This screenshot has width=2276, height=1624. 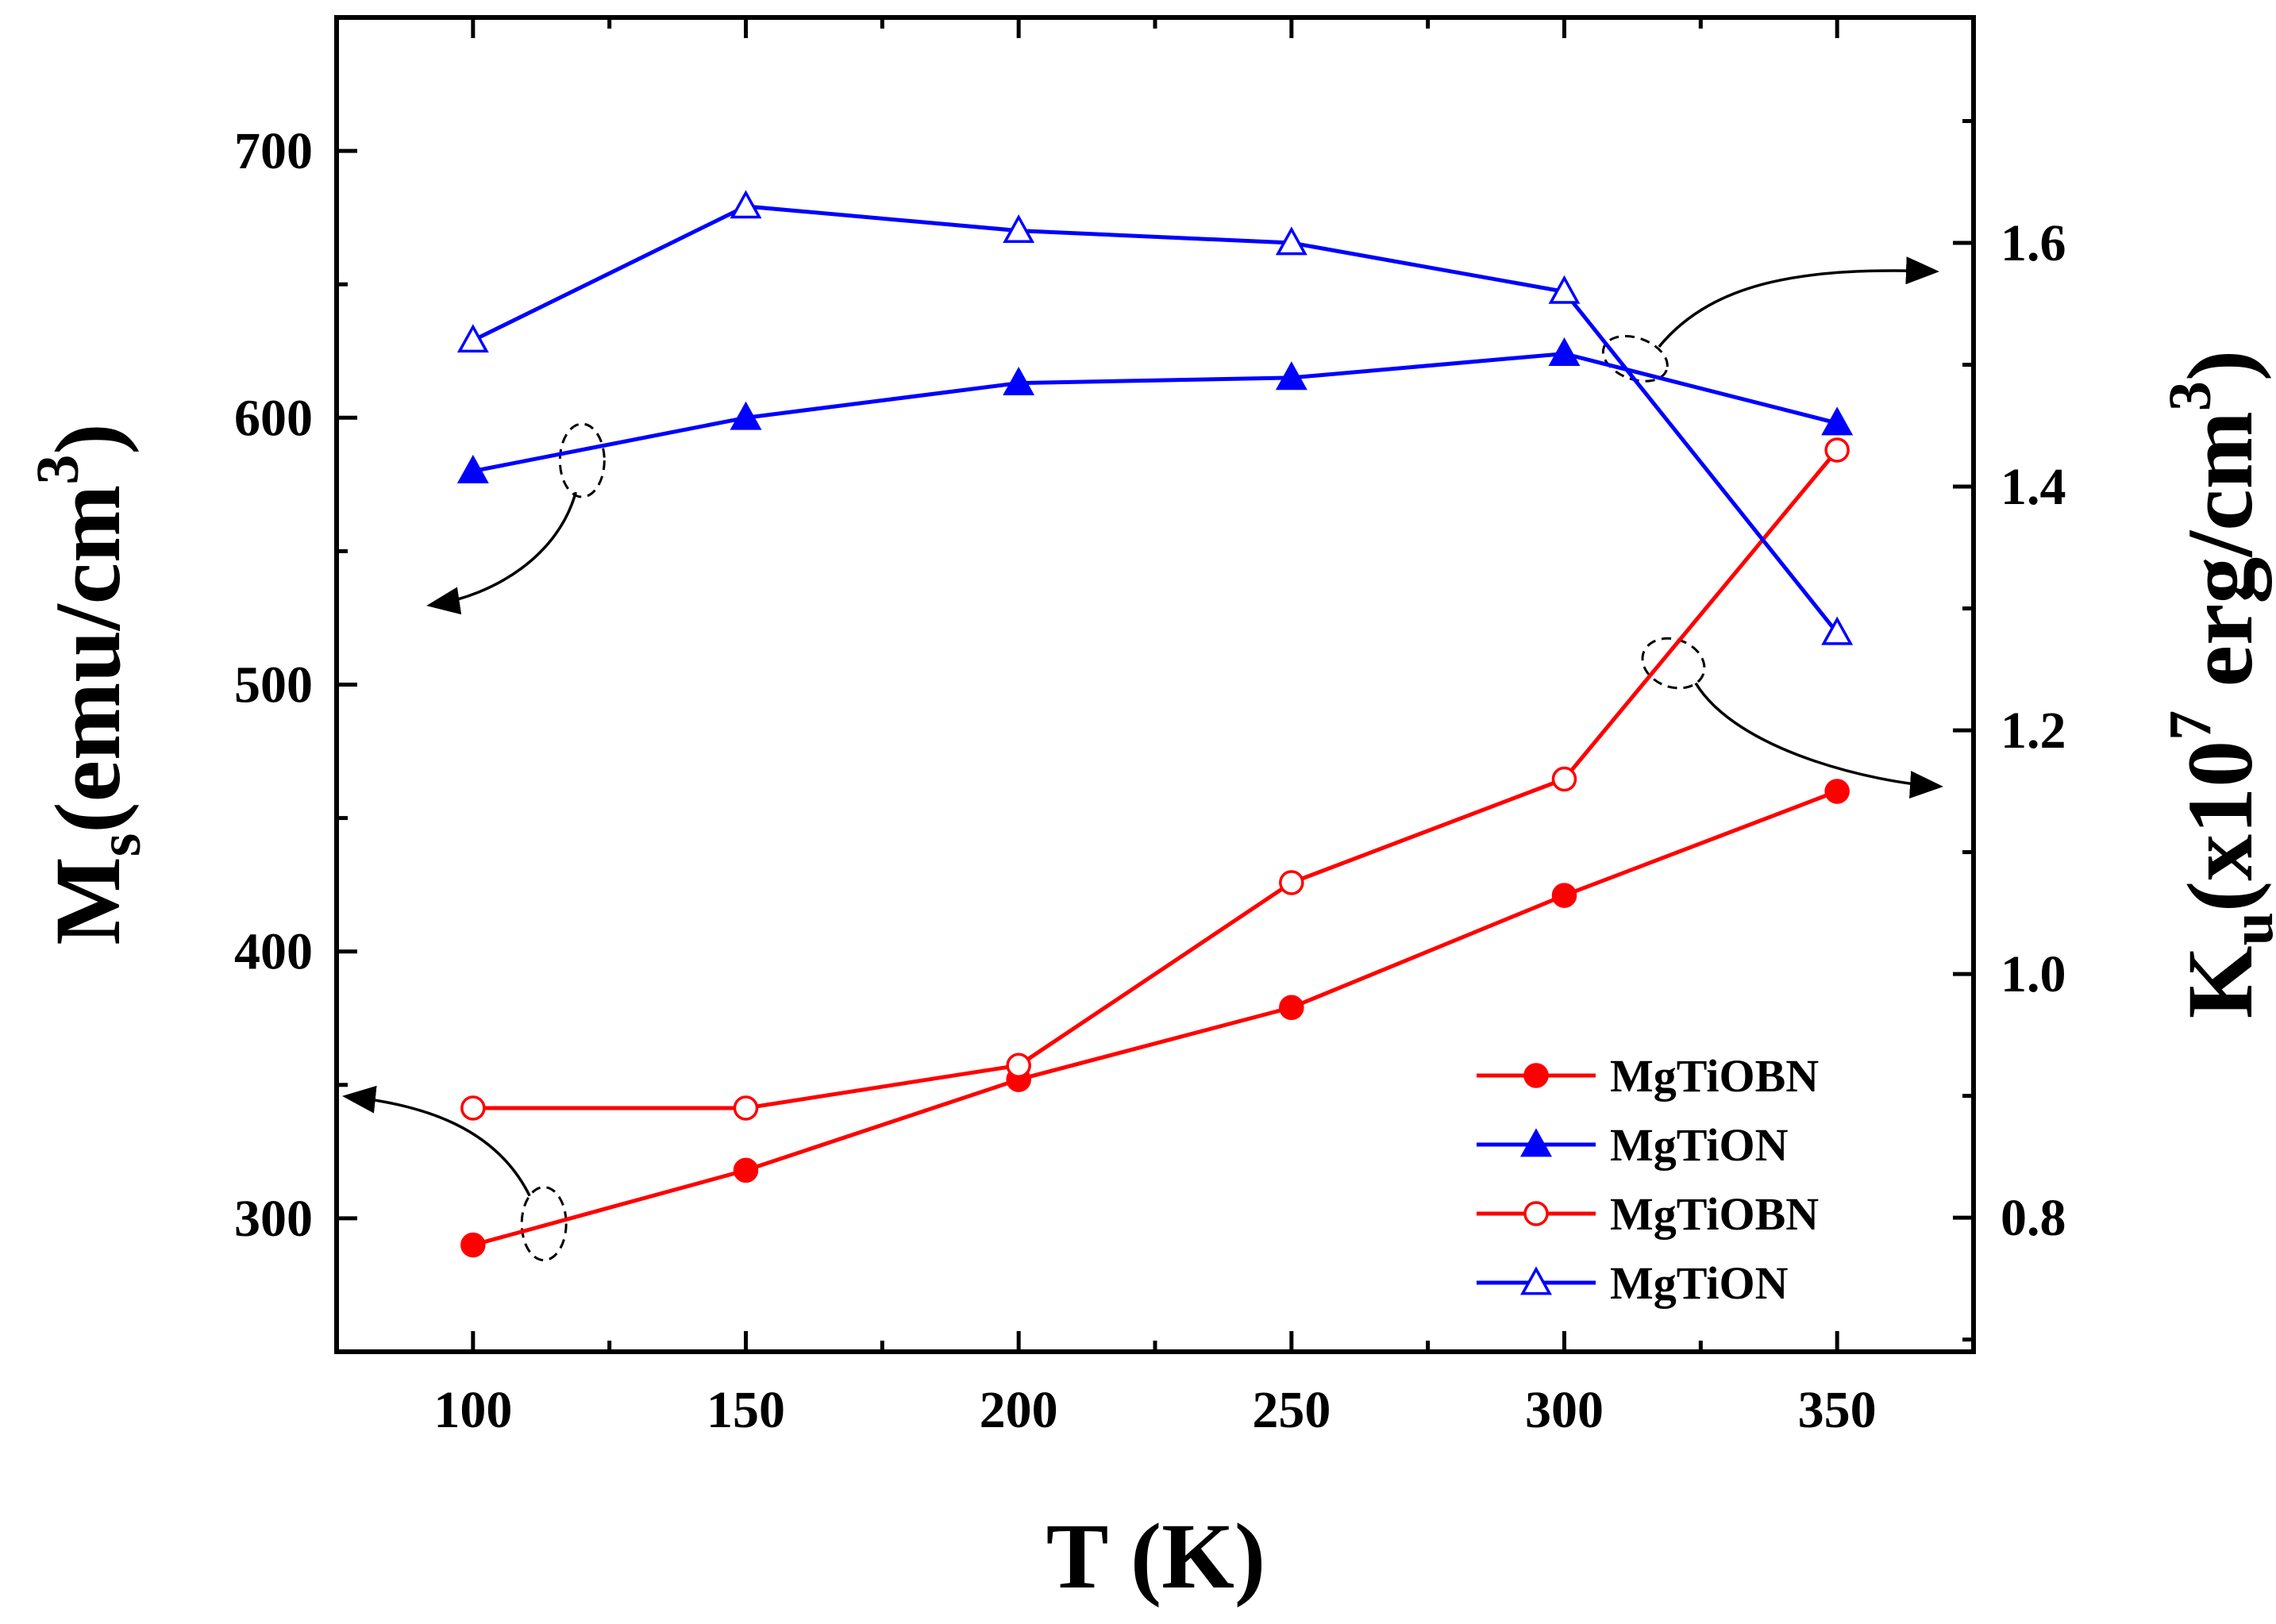 What do you see at coordinates (2220, 560) in the screenshot?
I see `y-right-rest2: erg/cm` at bounding box center [2220, 560].